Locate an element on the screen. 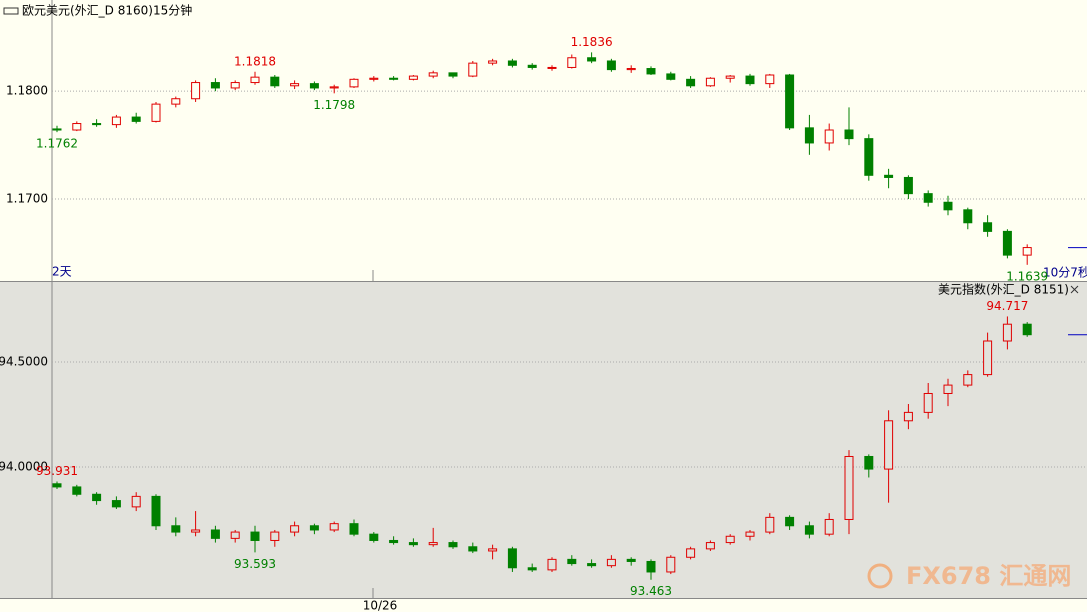 Image resolution: width=1087 pixels, height=616 pixels. y-tick-label: 94.0000 is located at coordinates (24, 466).